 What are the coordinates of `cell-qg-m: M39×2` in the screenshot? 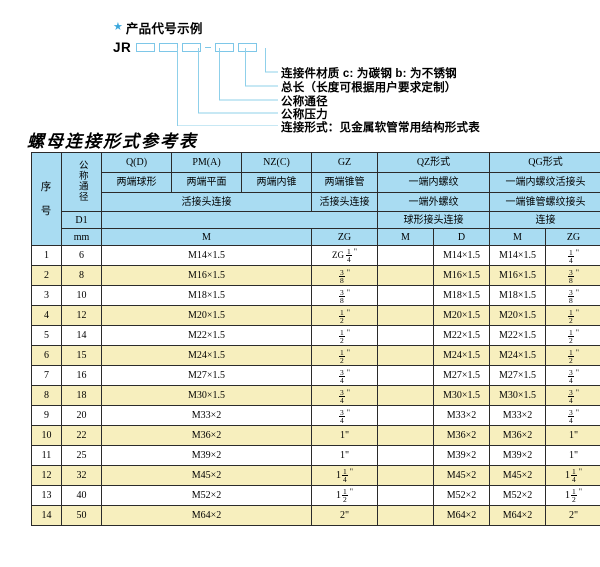 It's located at (517, 455).